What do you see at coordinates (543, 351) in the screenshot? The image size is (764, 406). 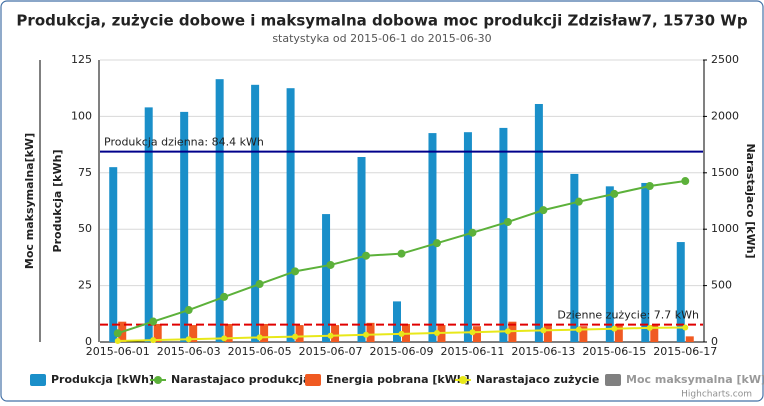 I see `x-tick-label: 2015-06-13` at bounding box center [543, 351].